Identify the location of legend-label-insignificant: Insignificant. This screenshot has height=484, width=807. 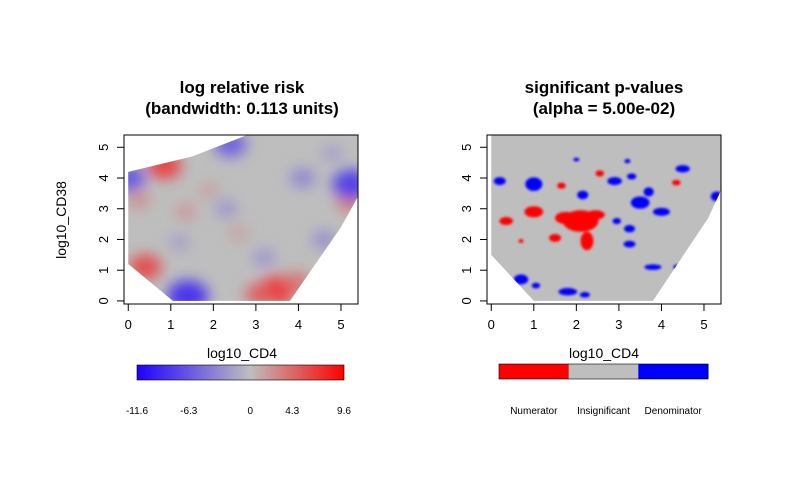
(603, 411).